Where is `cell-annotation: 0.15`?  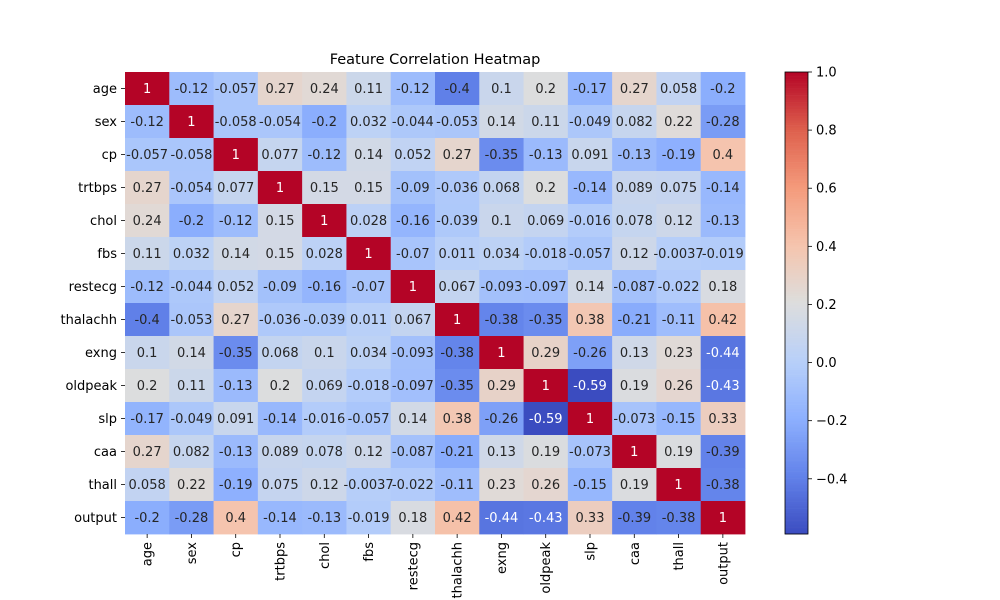 cell-annotation: 0.15 is located at coordinates (324, 188).